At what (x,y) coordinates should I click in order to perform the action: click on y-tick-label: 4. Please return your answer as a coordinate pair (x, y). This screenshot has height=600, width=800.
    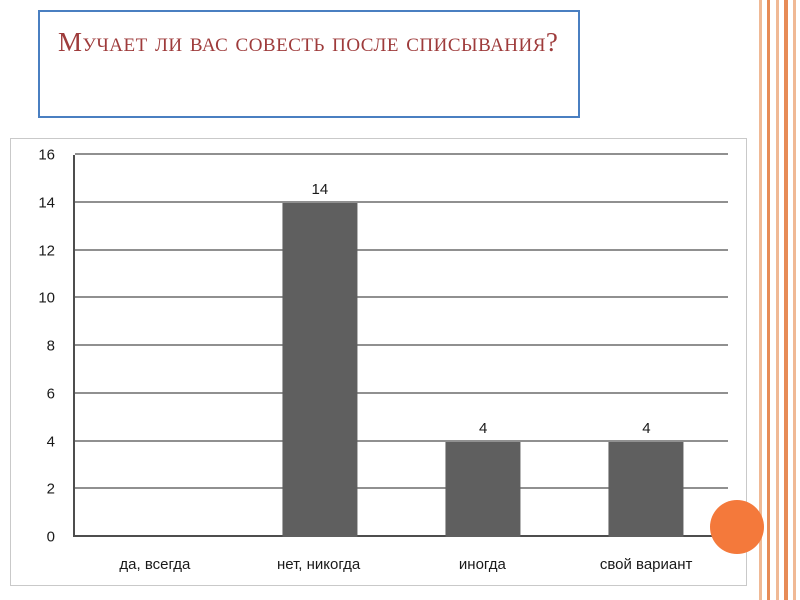
    Looking at the image, I should click on (50, 441).